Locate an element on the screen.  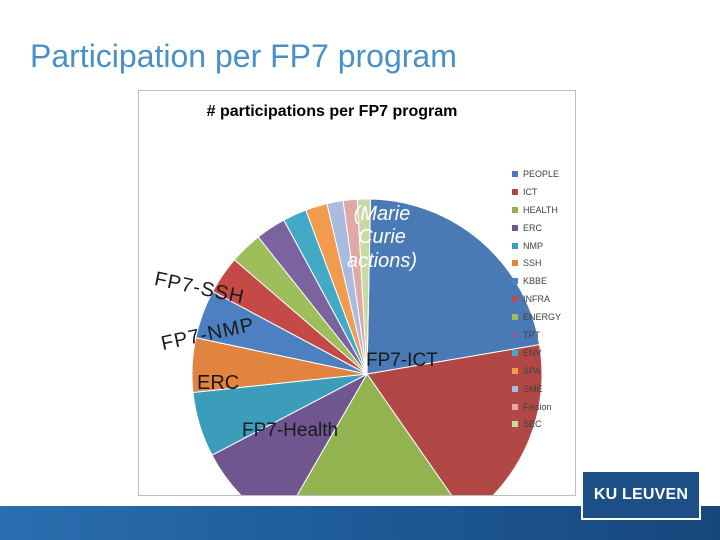
ku-leuven-logo: KU LEUVEN is located at coordinates (641, 495).